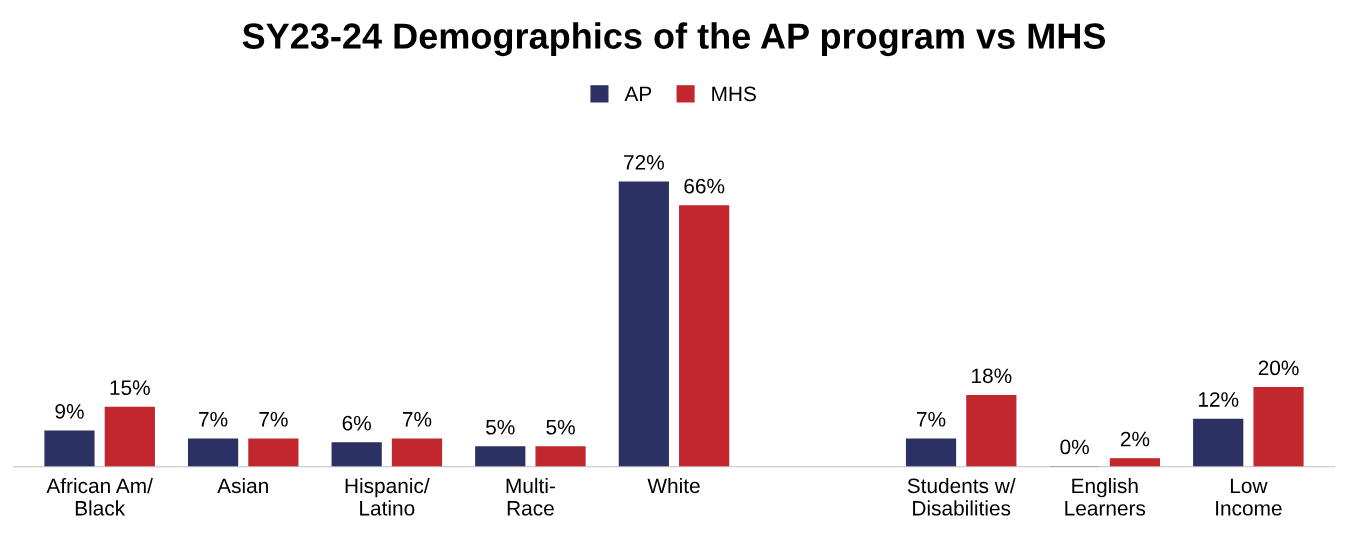  Describe the element at coordinates (99, 496) in the screenshot. I see `x-tick-label: African Am/ Black` at that location.